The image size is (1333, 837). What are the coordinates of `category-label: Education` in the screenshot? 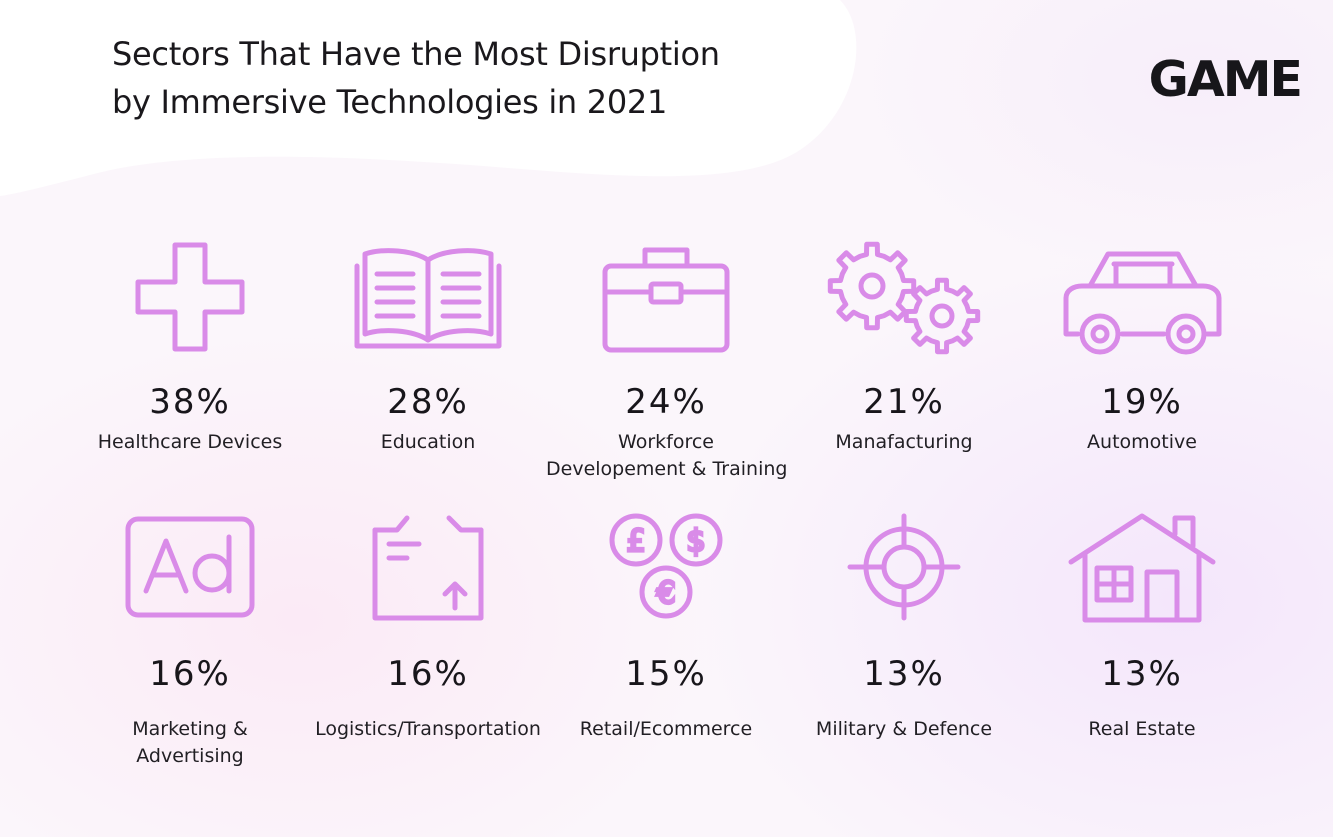 It's located at (428, 442).